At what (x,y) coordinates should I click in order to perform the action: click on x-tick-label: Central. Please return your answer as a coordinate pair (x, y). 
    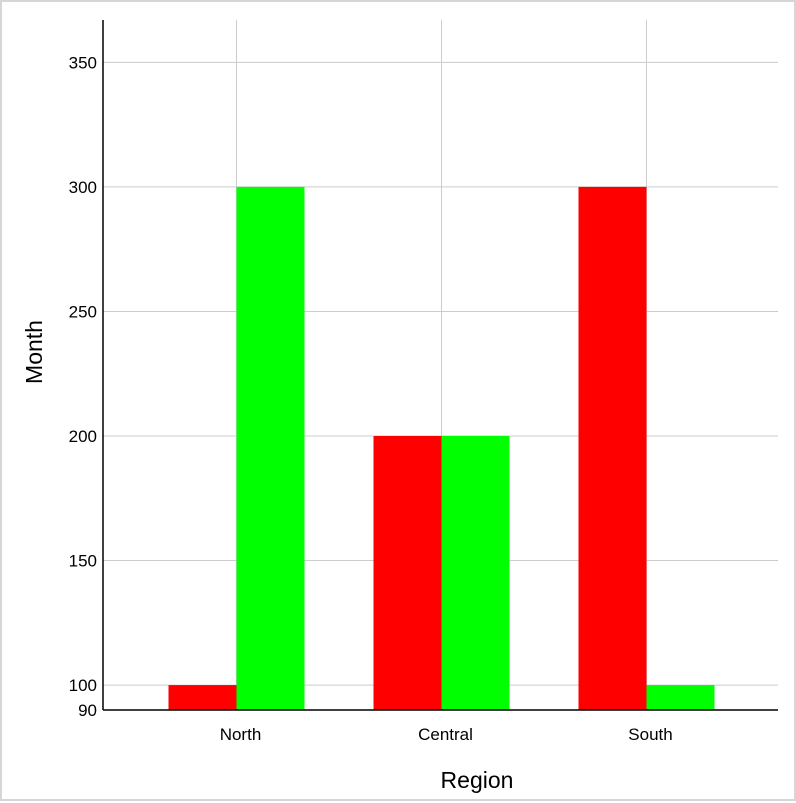
    Looking at the image, I should click on (445, 734).